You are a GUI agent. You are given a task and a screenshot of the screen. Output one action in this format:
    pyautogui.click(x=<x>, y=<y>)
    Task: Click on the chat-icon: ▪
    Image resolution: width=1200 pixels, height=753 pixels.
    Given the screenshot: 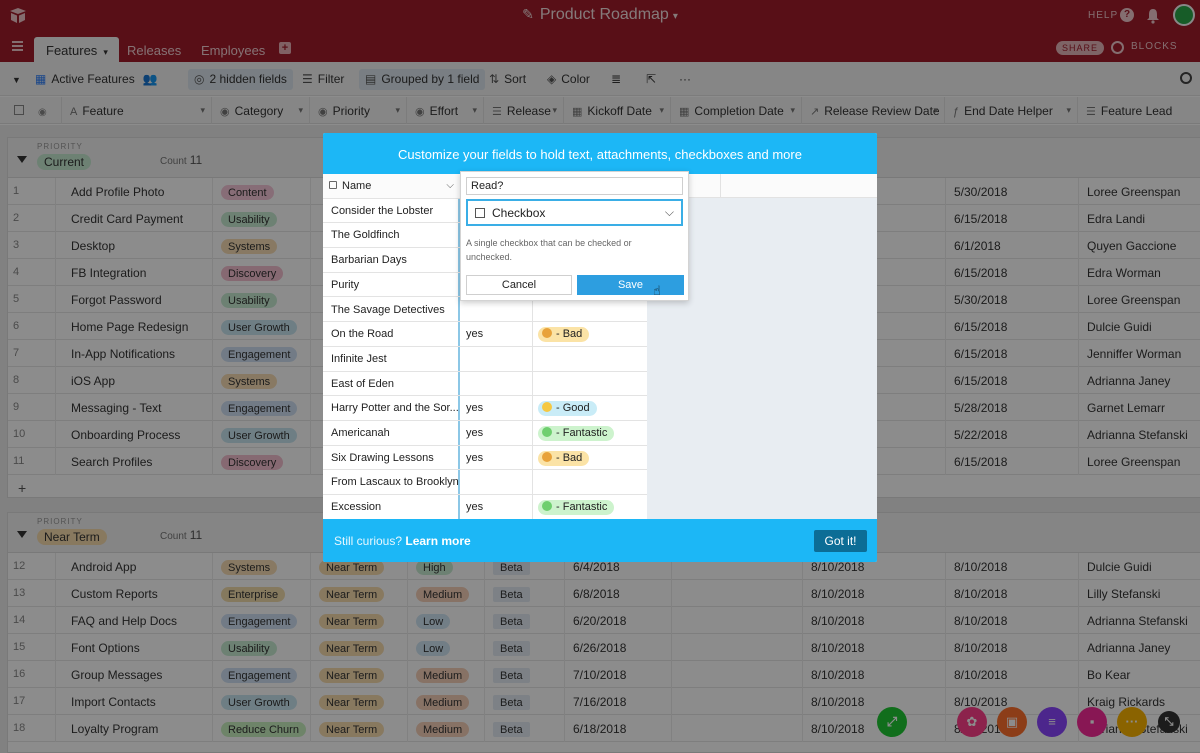 What is the action you would take?
    pyautogui.click(x=1092, y=722)
    